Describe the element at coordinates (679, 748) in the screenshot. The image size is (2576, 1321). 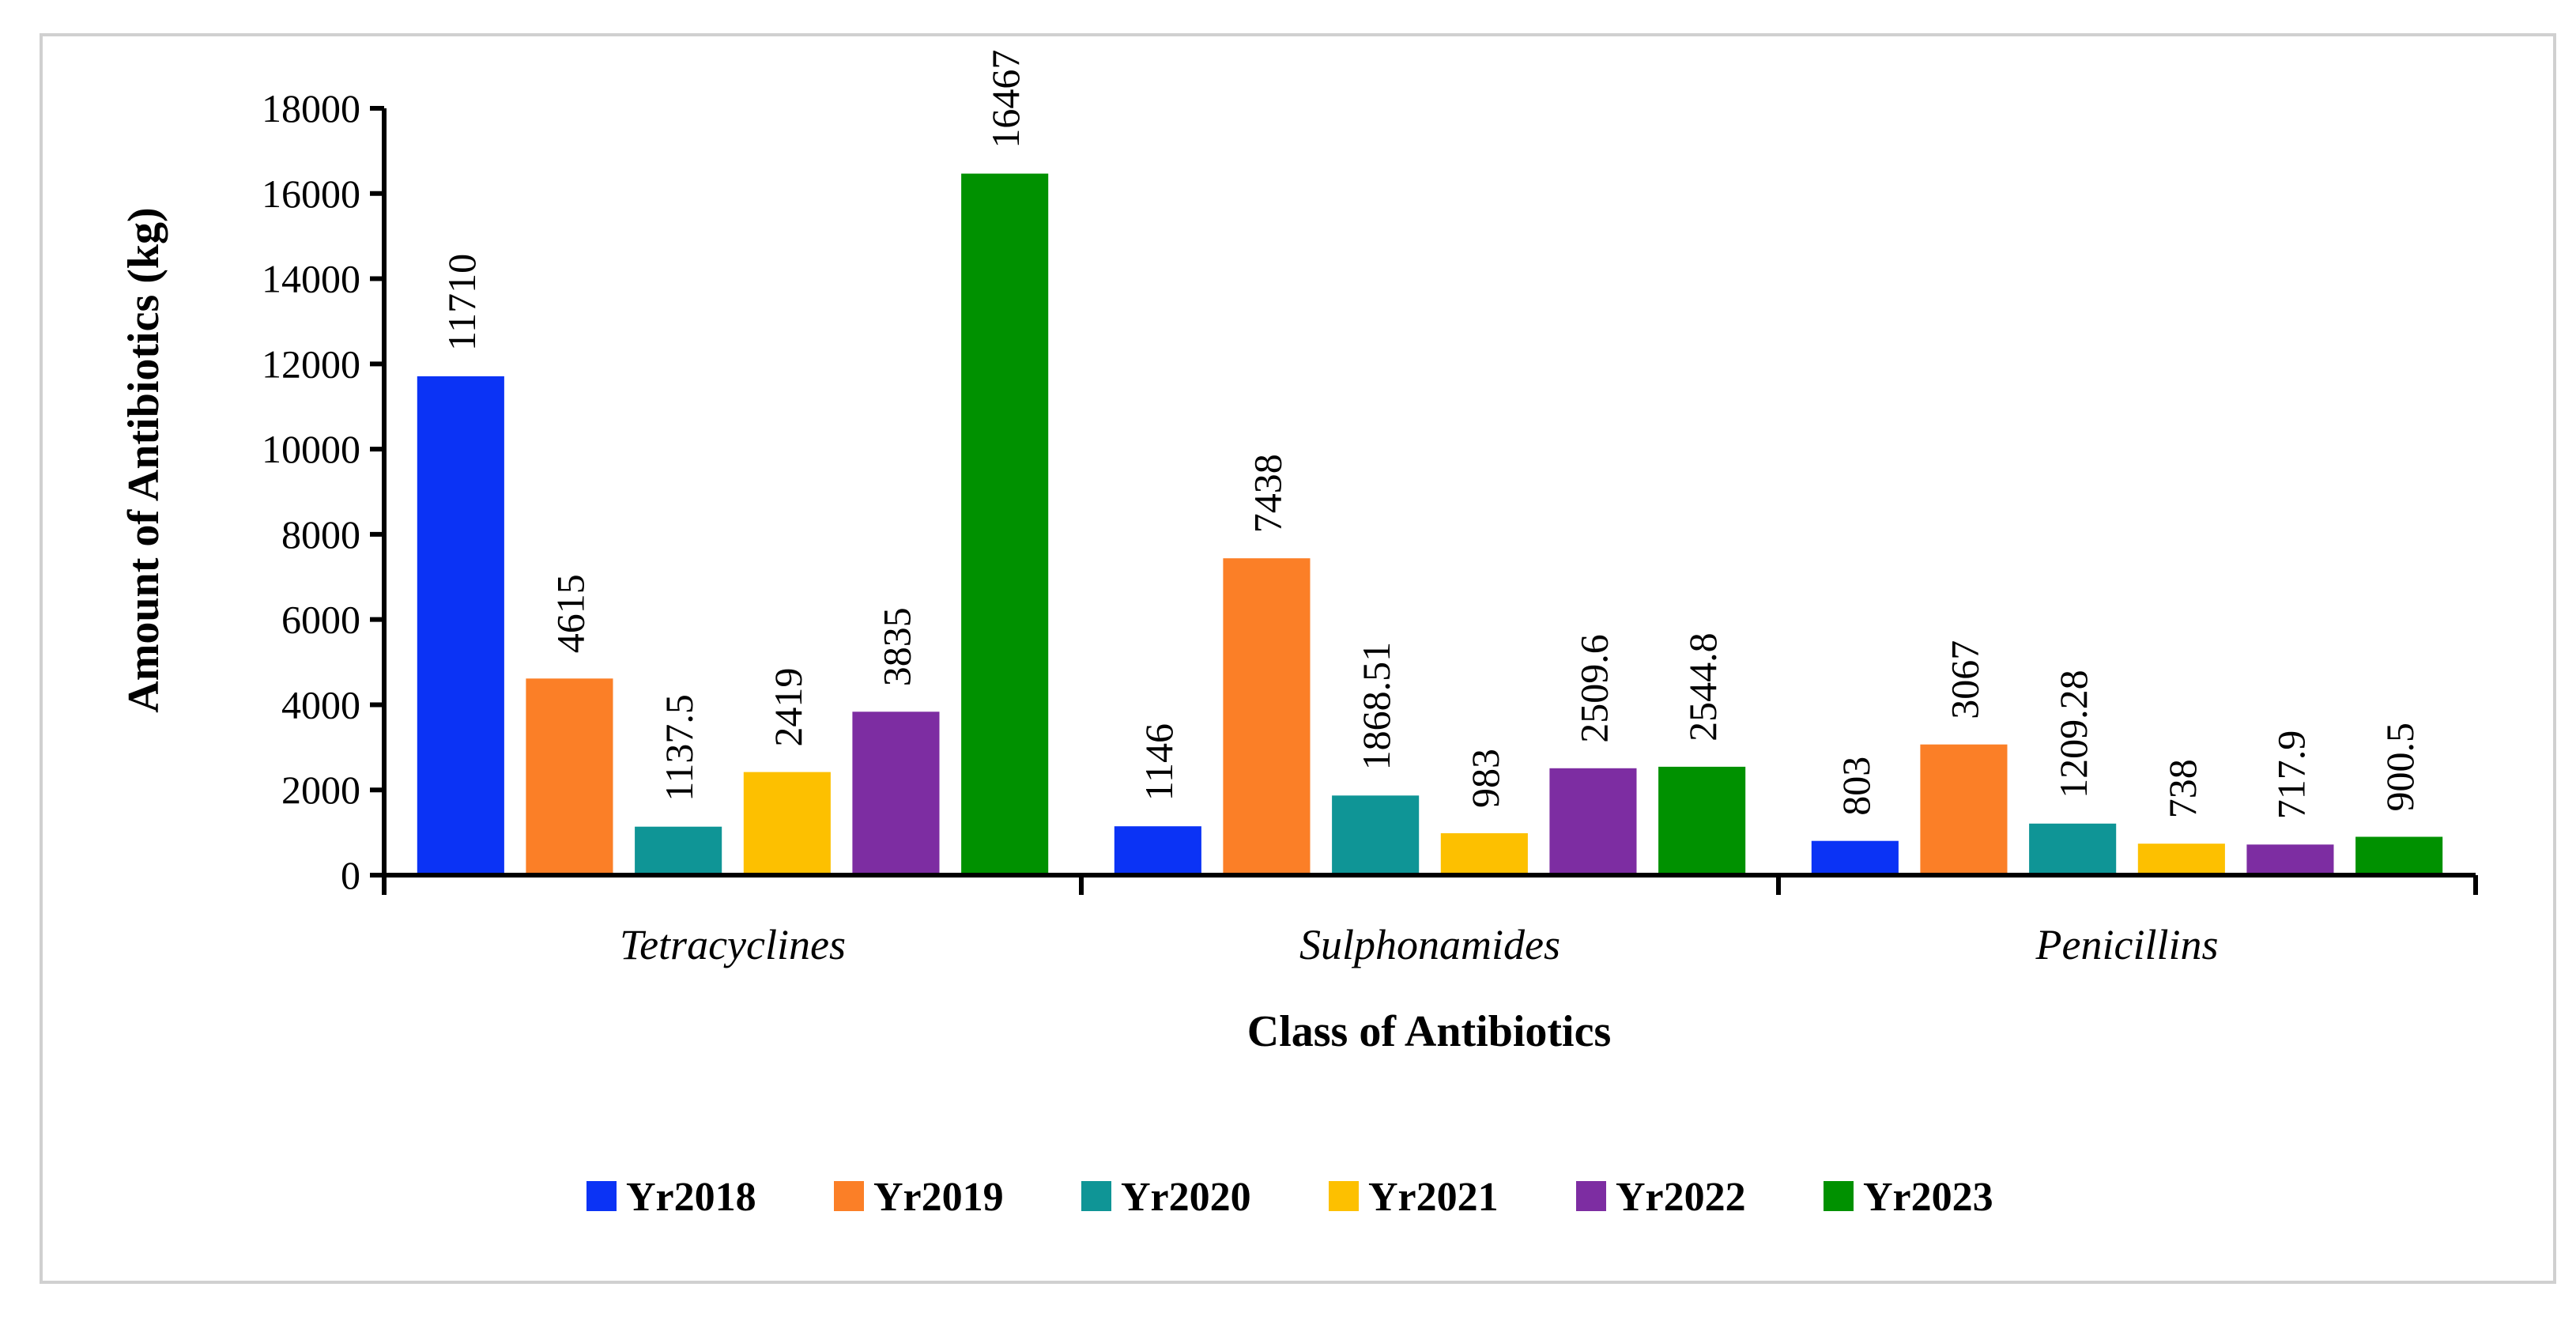
I see `data-label-yr2020-tetracyclines: 1137.5` at that location.